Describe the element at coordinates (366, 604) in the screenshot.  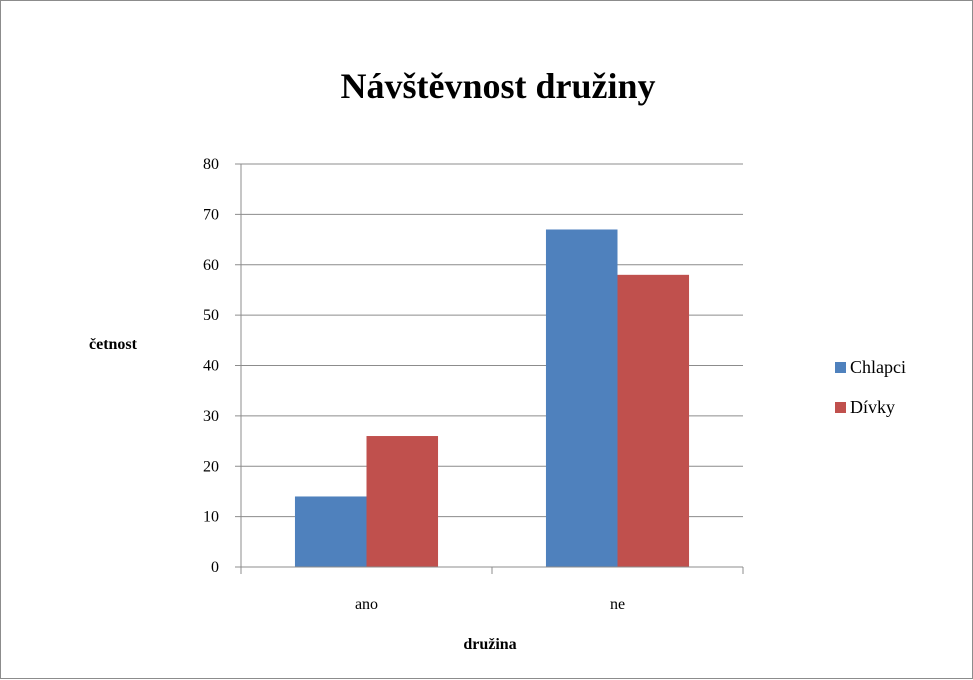
I see `x-tick-label: ano` at that location.